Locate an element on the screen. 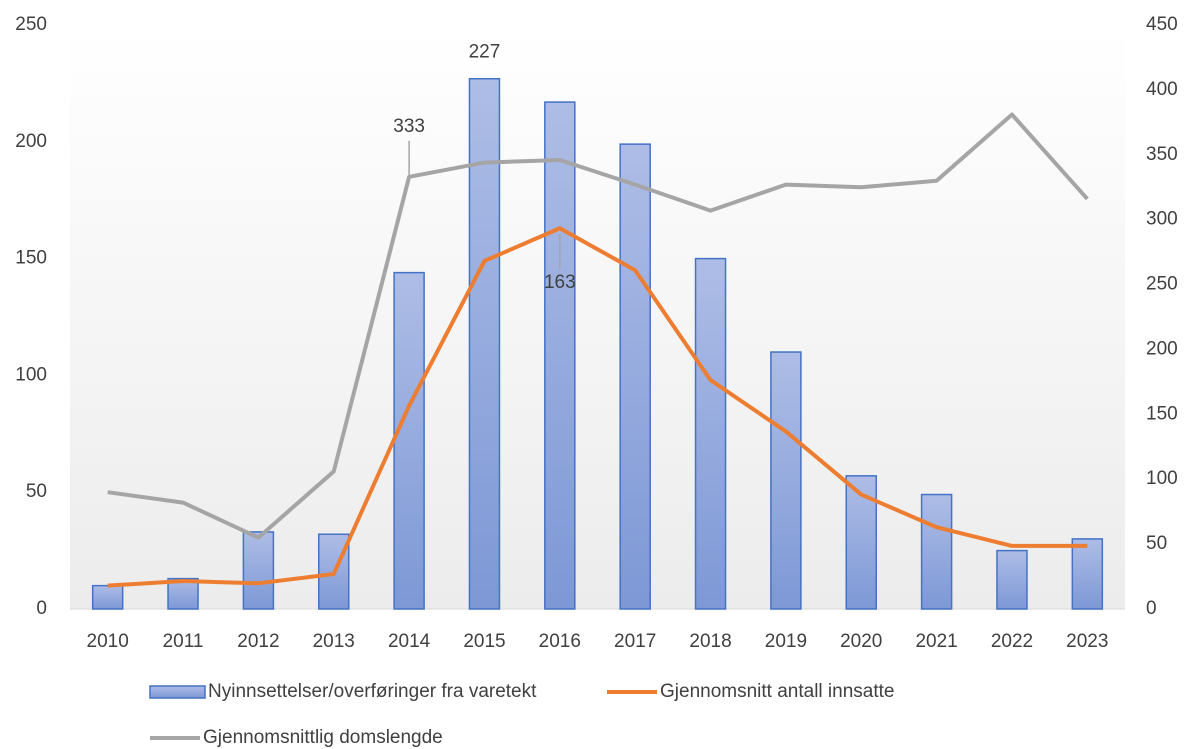 The height and width of the screenshot is (749, 1188). x-tick-label: 2010 is located at coordinates (108, 641).